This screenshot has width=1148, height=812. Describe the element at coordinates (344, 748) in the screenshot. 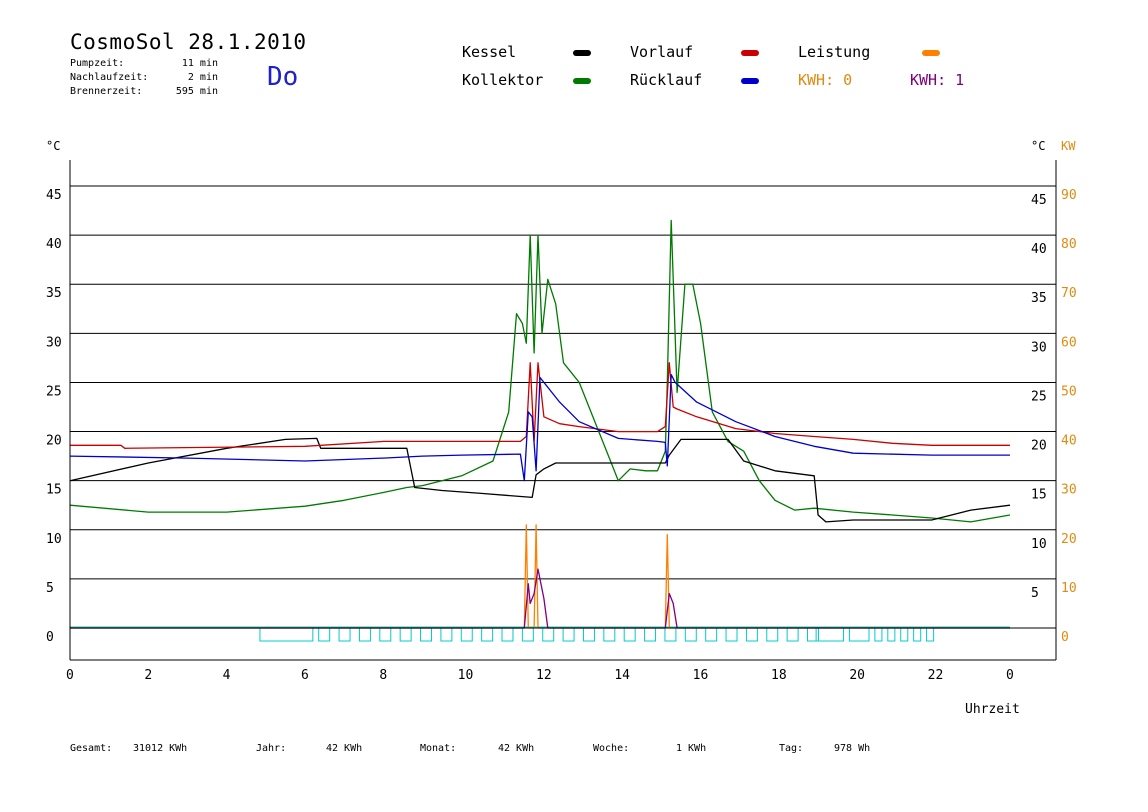

I see `footer-jahr-value: 42 KWh` at that location.